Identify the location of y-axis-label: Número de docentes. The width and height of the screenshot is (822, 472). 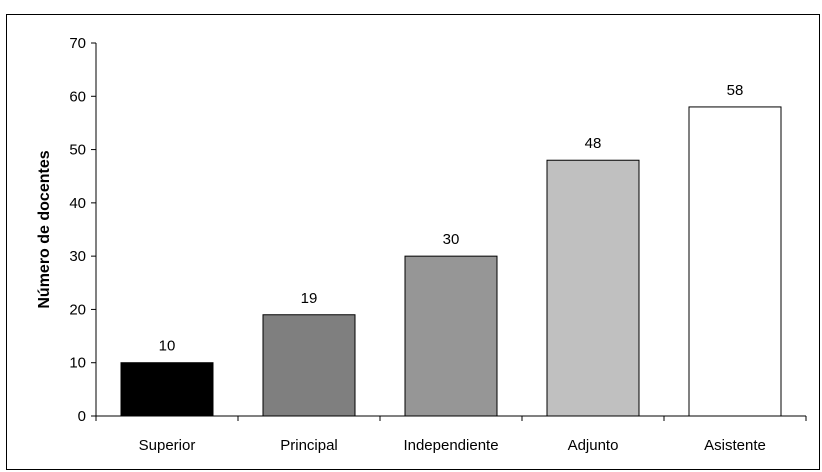
(44, 229).